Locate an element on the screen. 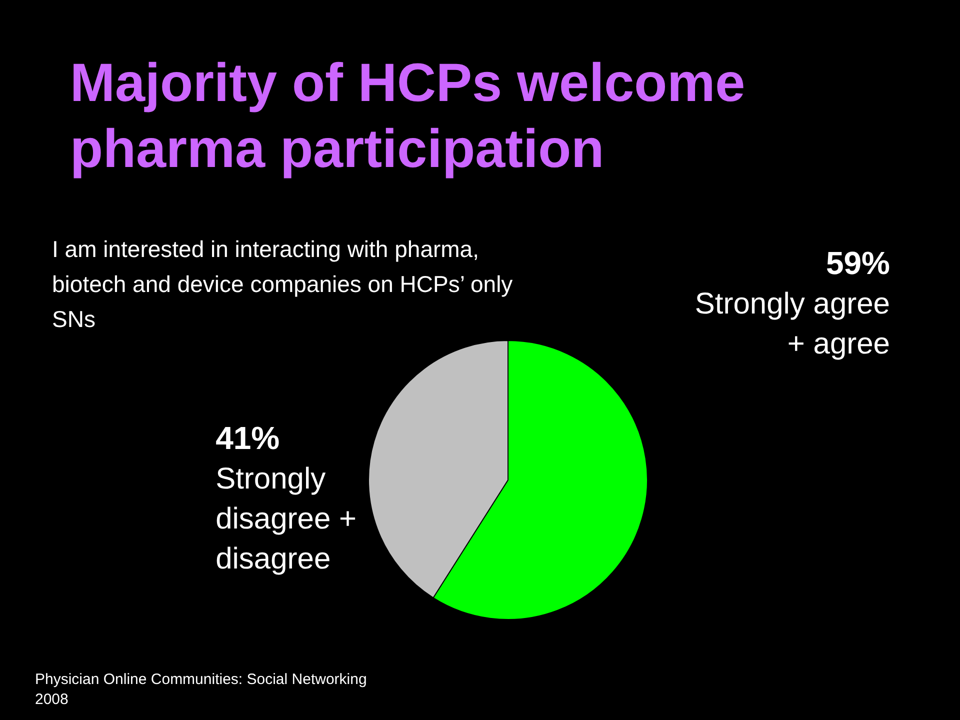 This screenshot has width=960, height=720. text: 2008 is located at coordinates (52, 700).